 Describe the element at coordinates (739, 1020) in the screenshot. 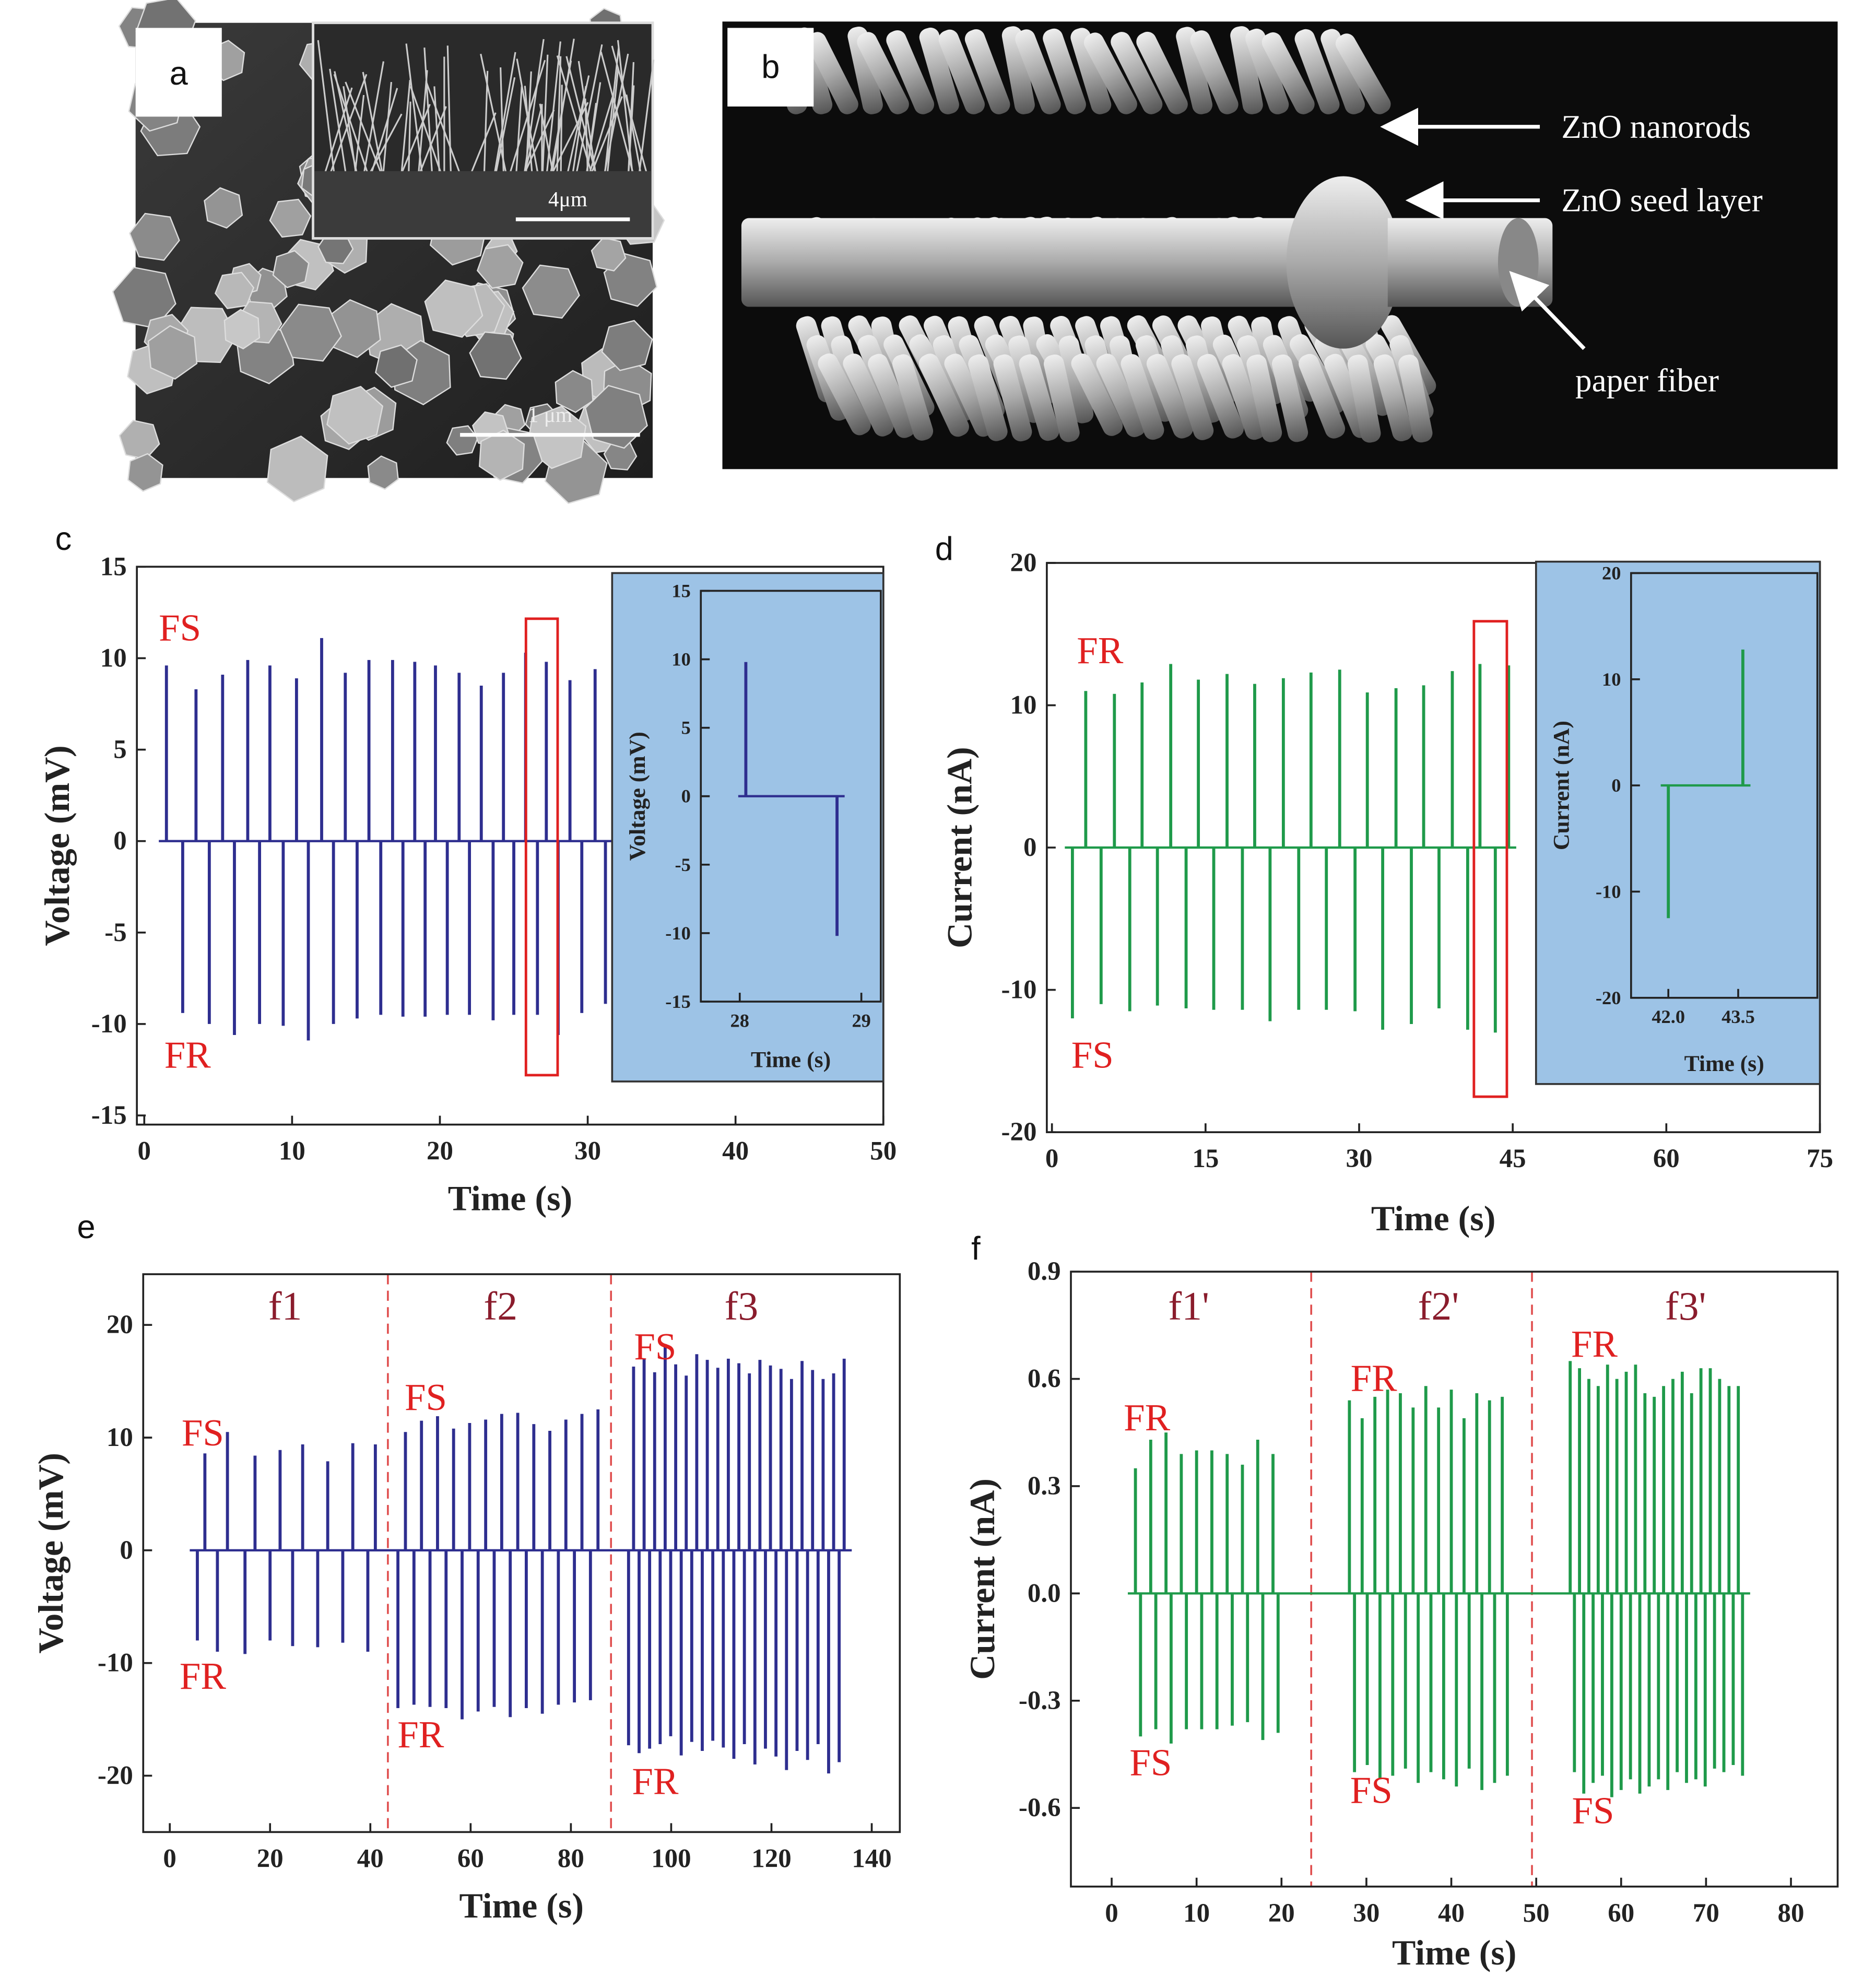

I see `x-tick-label: 28` at that location.